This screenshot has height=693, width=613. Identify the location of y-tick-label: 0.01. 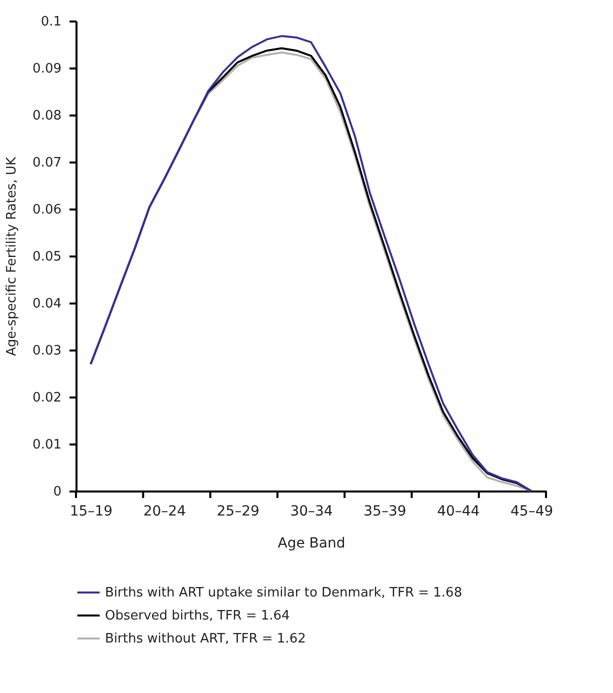
(47, 445).